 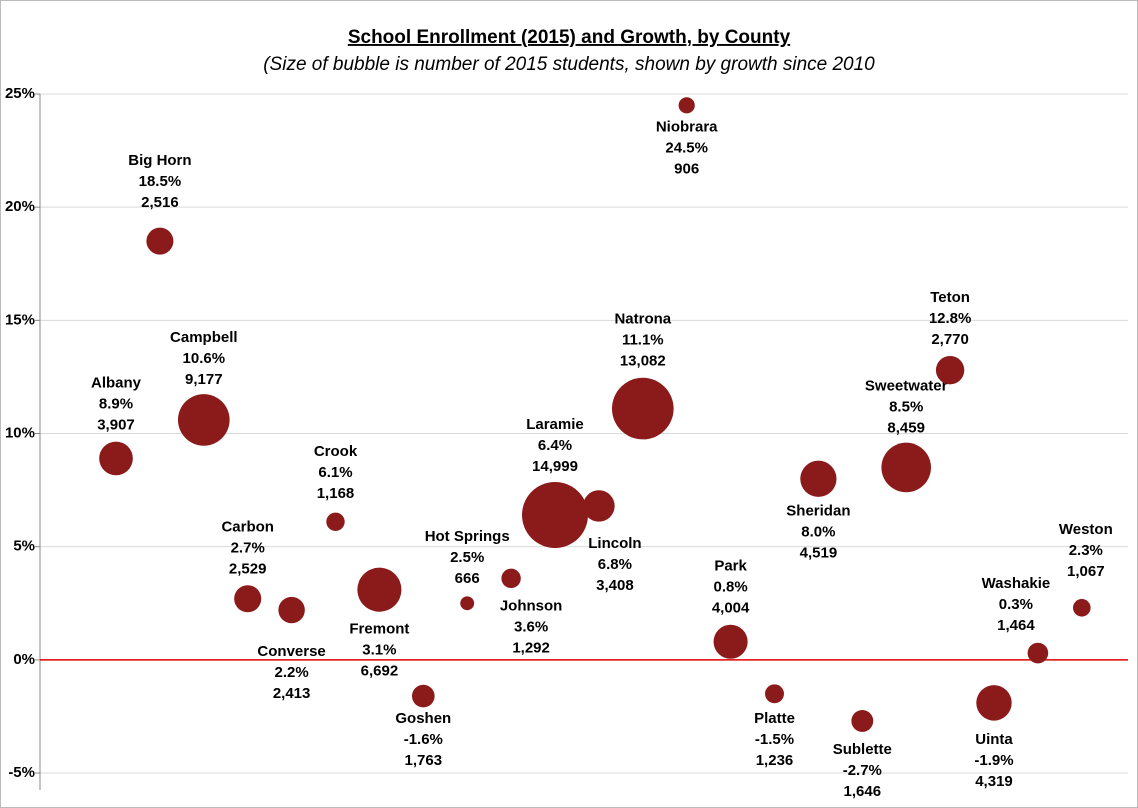 What do you see at coordinates (862, 770) in the screenshot?
I see `value-label: -2.7%` at bounding box center [862, 770].